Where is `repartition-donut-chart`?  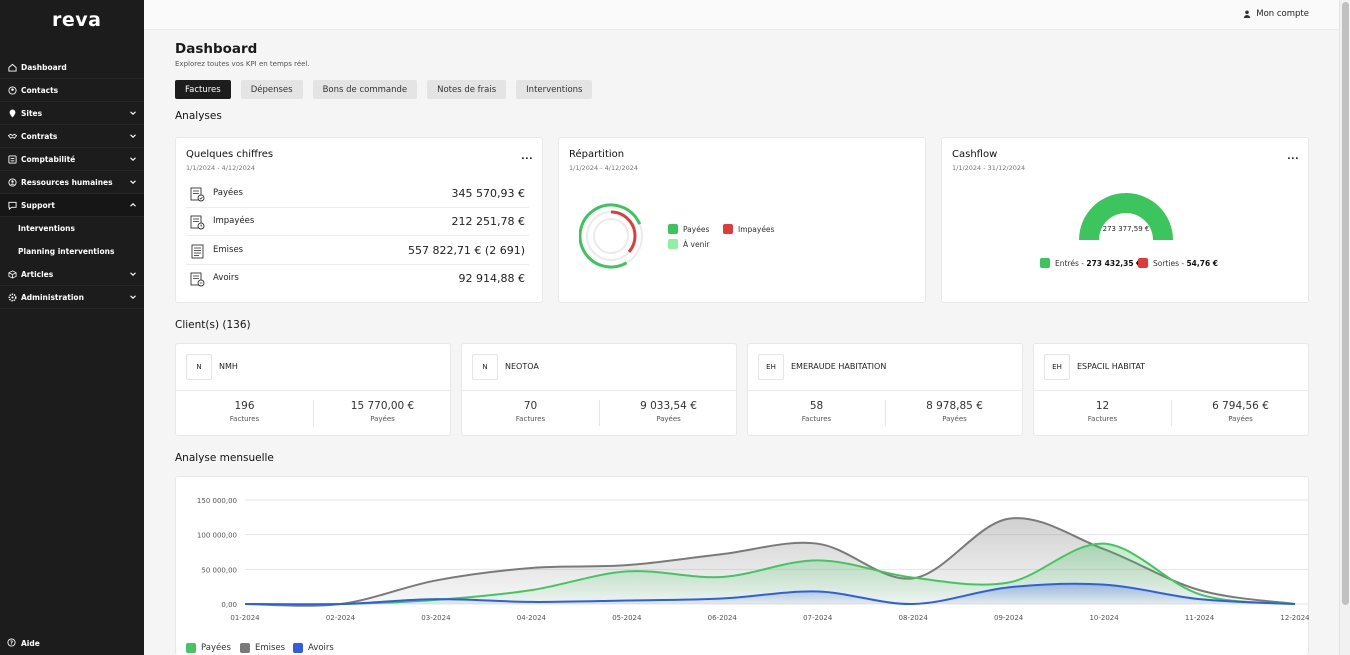
repartition-donut-chart is located at coordinates (611, 236).